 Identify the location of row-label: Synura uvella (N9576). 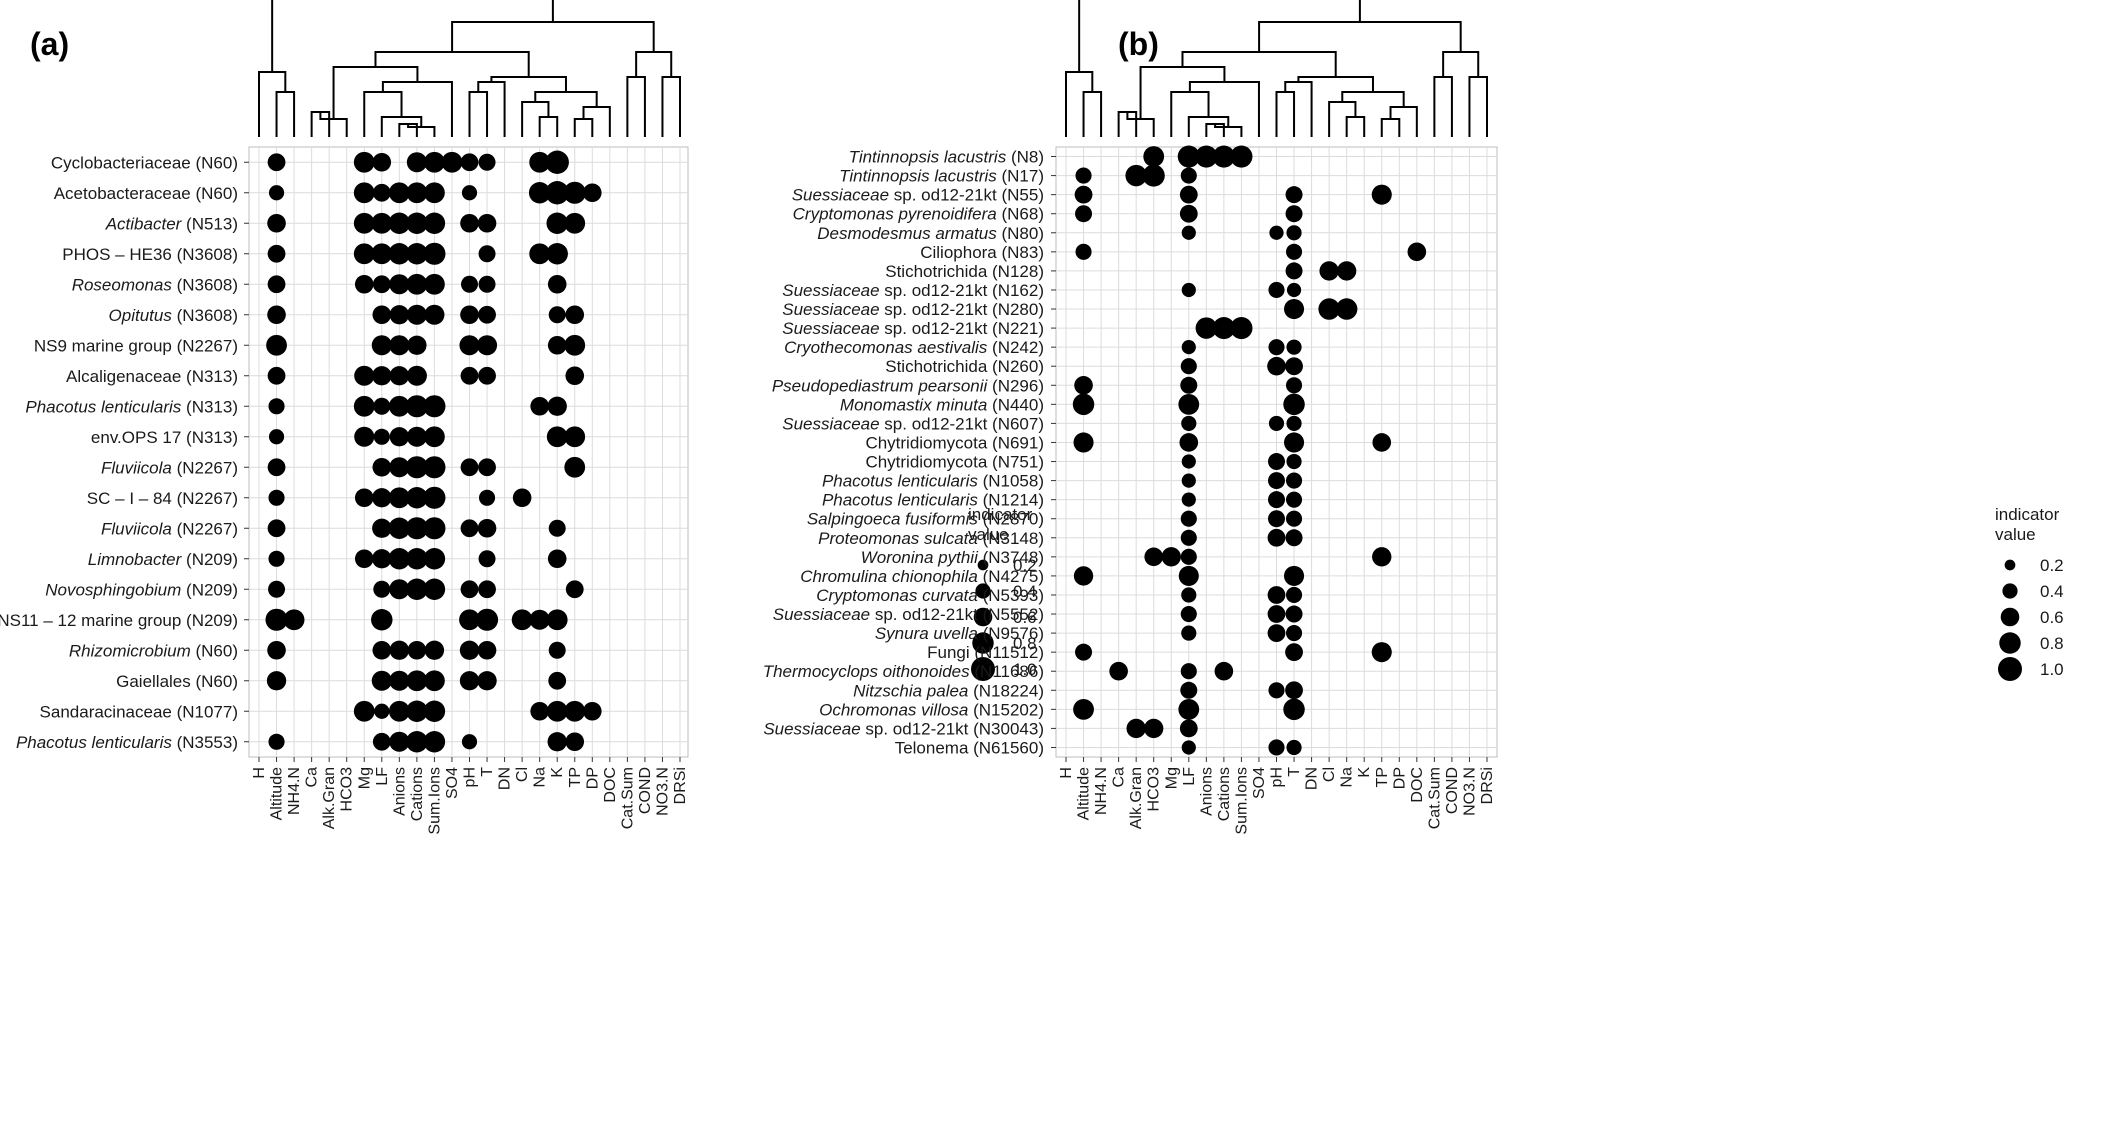
(959, 633).